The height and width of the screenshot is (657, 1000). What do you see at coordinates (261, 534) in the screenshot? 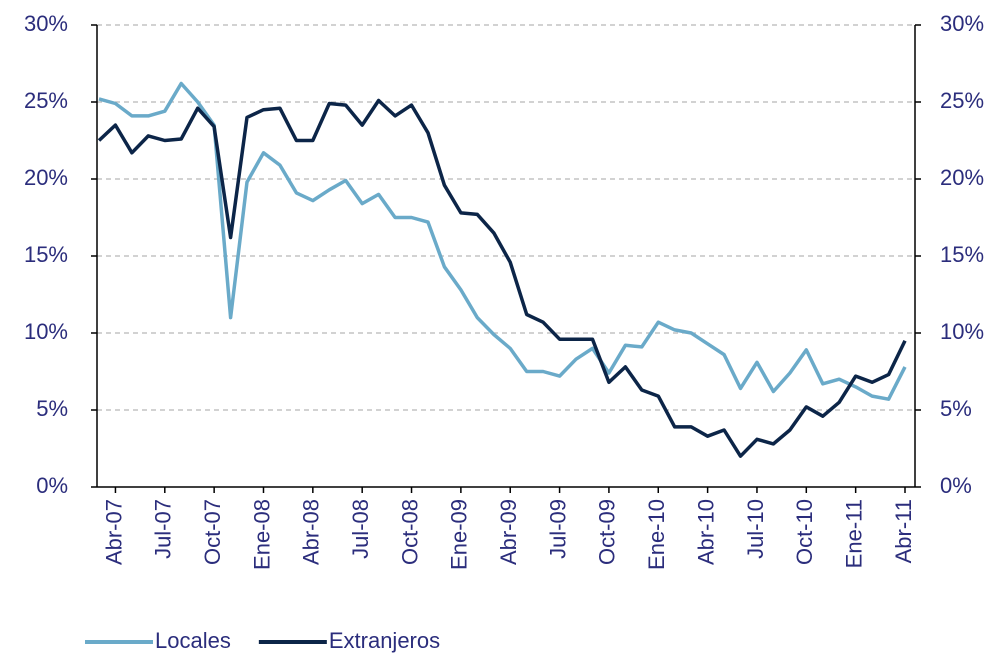
I see `x-tick-label: Ene-08` at bounding box center [261, 534].